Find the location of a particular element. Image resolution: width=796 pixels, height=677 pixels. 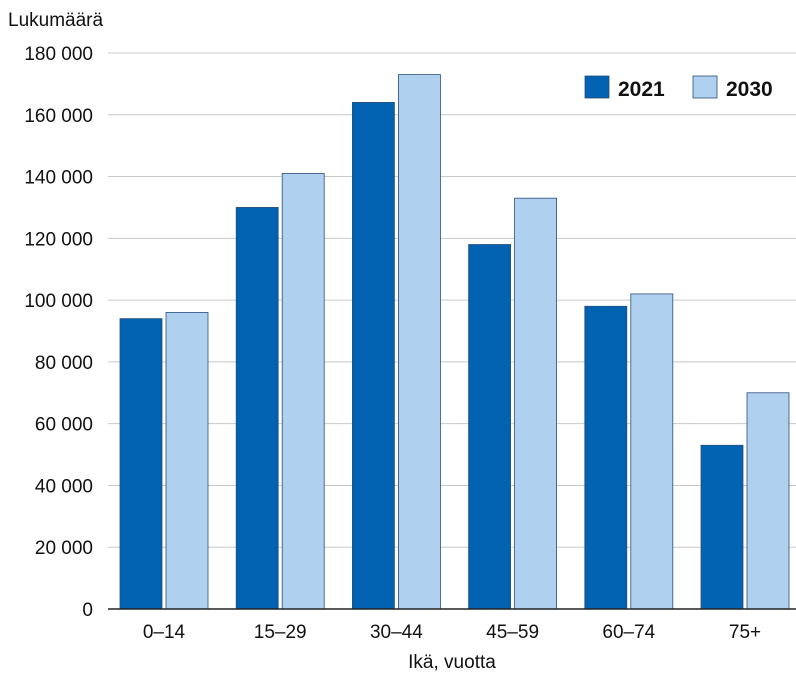

x-tick-labels: 0–14 15–29 30–44 45–59 60–74 75+ is located at coordinates (452, 632).